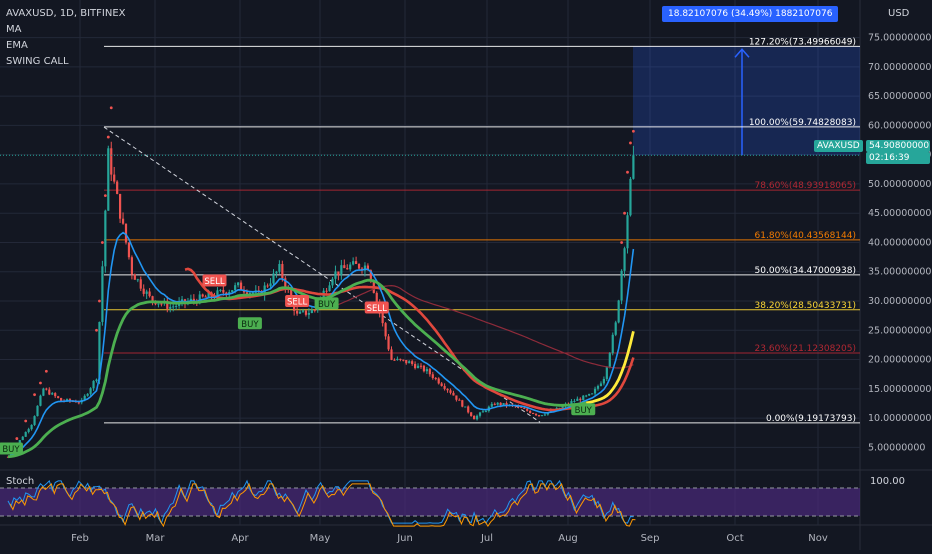 This screenshot has width=932, height=554. What do you see at coordinates (20, 481) in the screenshot?
I see `stoch-label: Stoch` at bounding box center [20, 481].